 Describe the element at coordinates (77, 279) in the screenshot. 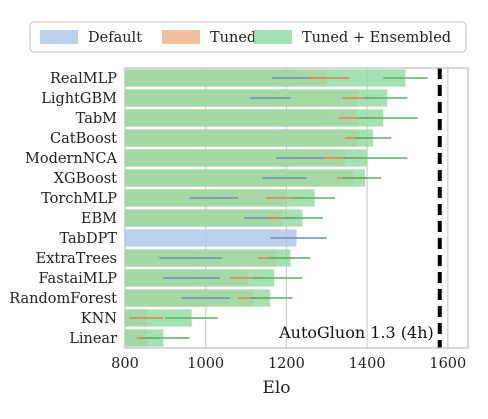

I see `model-label: FastaiMLP` at that location.